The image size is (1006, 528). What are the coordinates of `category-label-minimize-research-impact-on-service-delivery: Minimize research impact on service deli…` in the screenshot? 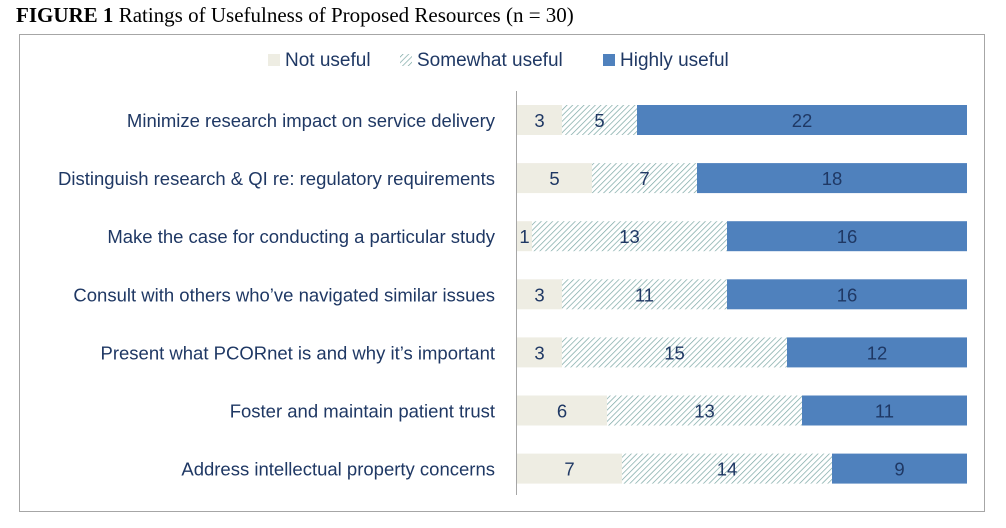 It's located at (311, 120).